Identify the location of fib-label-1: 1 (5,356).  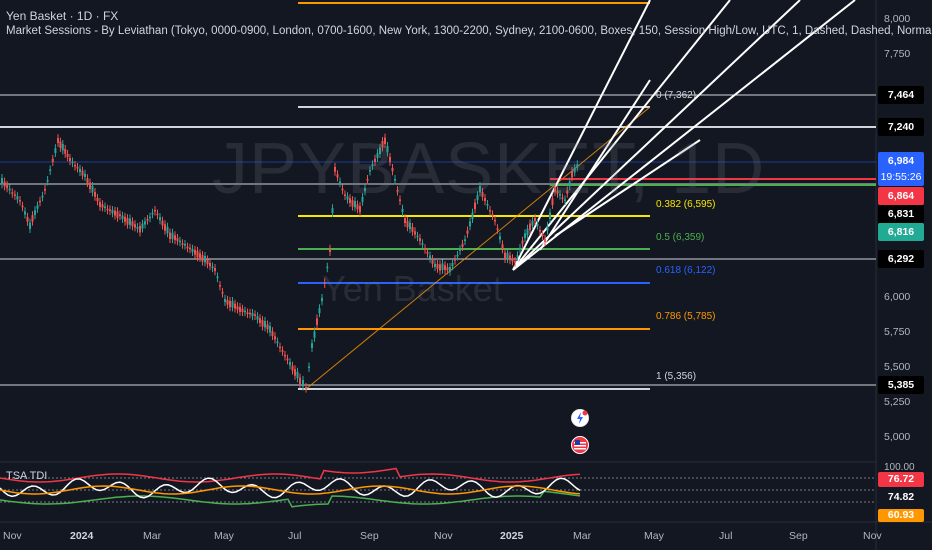
(676, 376).